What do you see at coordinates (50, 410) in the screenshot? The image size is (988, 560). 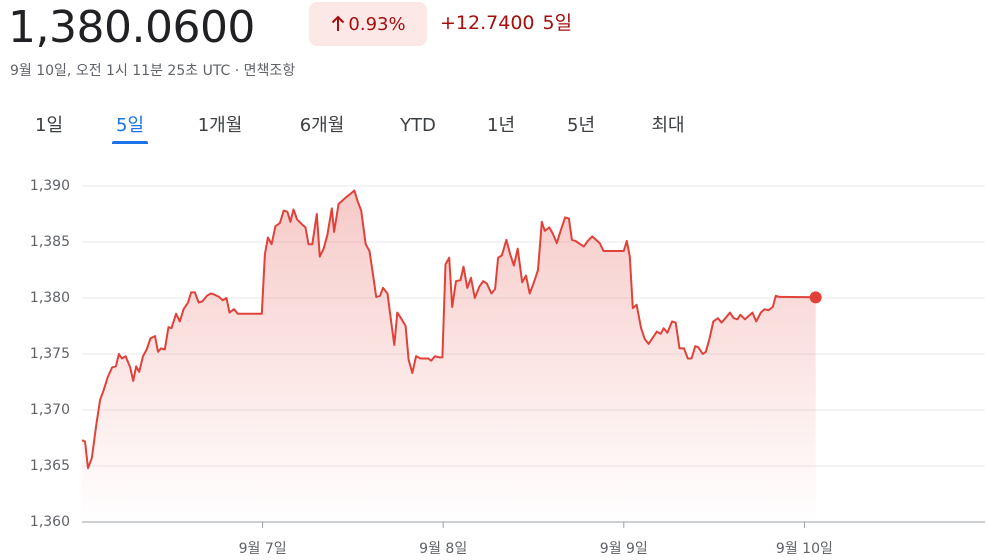 I see `y-tick-label: 1,370` at bounding box center [50, 410].